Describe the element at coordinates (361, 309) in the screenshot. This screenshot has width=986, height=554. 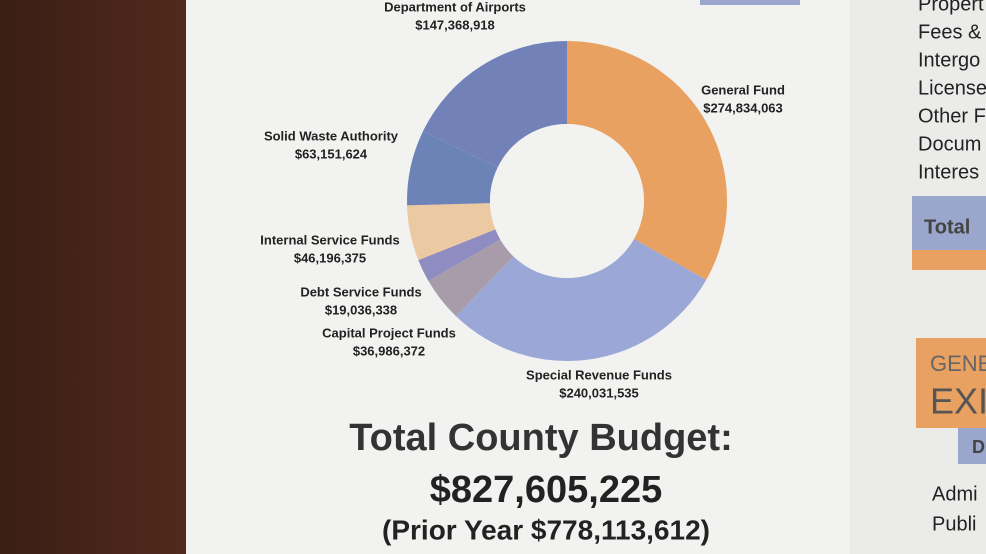
I see `slice-value: $19,036,338` at that location.